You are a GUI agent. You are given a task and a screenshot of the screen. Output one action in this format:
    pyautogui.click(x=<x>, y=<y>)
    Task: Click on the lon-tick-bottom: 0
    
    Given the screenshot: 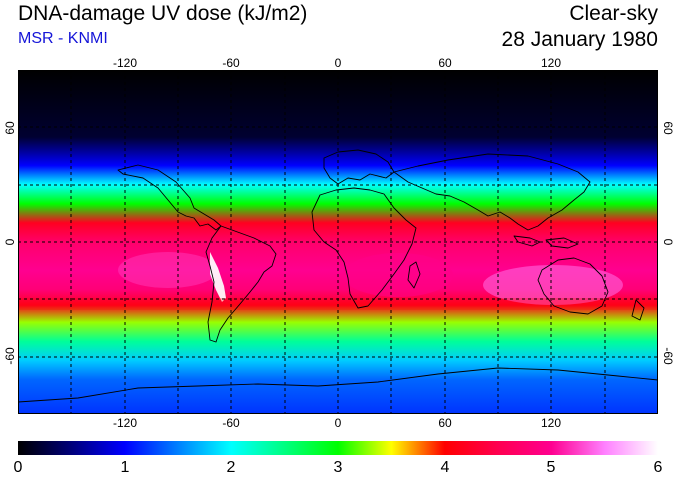 What is the action you would take?
    pyautogui.click(x=338, y=423)
    